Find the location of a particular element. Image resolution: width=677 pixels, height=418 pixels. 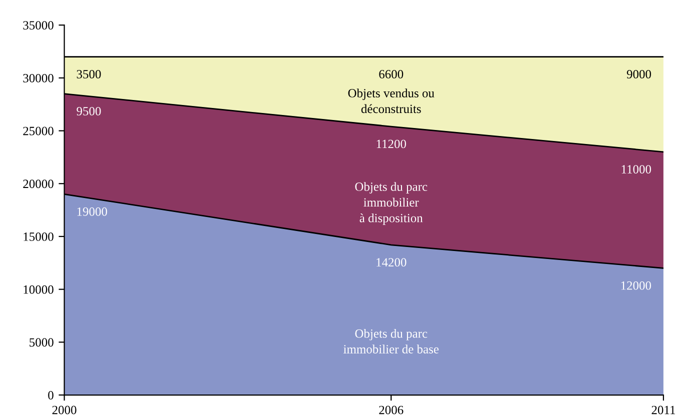

data-label: 14200 is located at coordinates (391, 262).